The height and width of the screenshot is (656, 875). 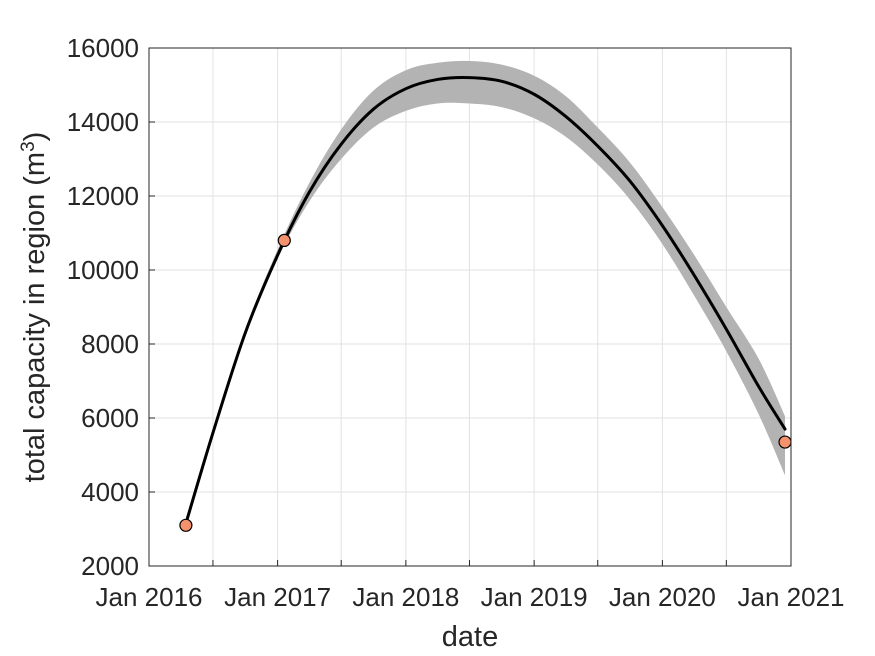 I want to click on y-tick-label: 2000, so click(x=110, y=566).